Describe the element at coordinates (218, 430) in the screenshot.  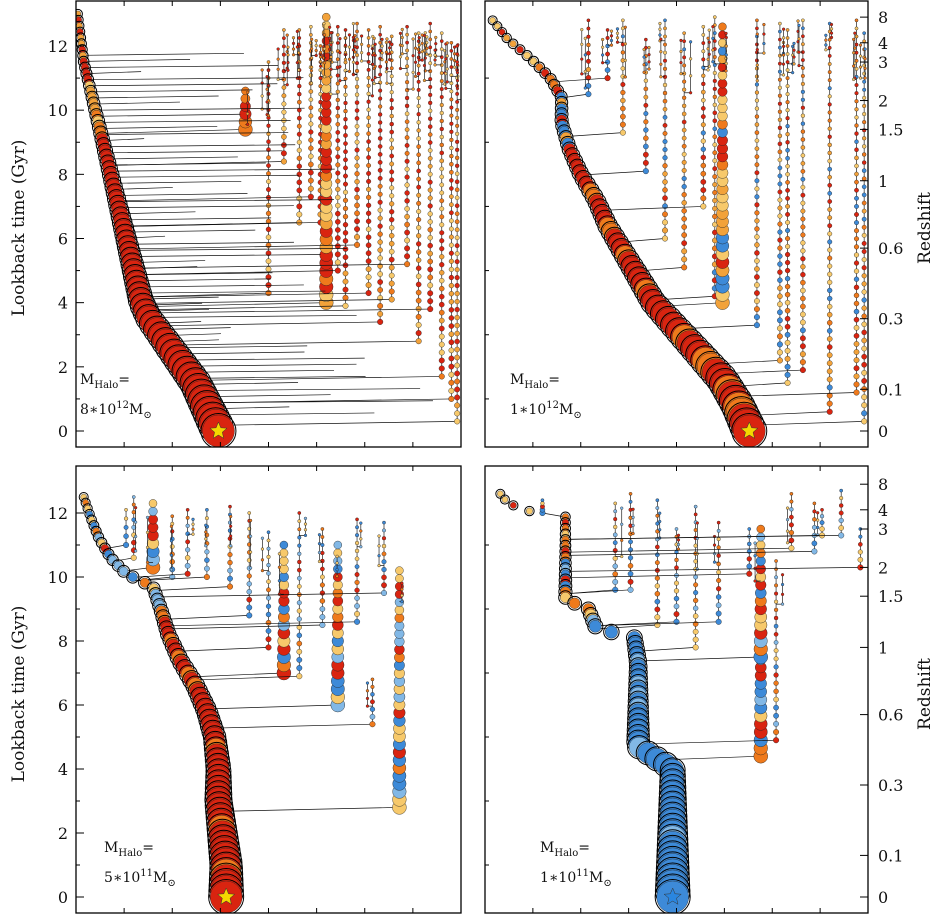
I see `final-galaxy-star` at that location.